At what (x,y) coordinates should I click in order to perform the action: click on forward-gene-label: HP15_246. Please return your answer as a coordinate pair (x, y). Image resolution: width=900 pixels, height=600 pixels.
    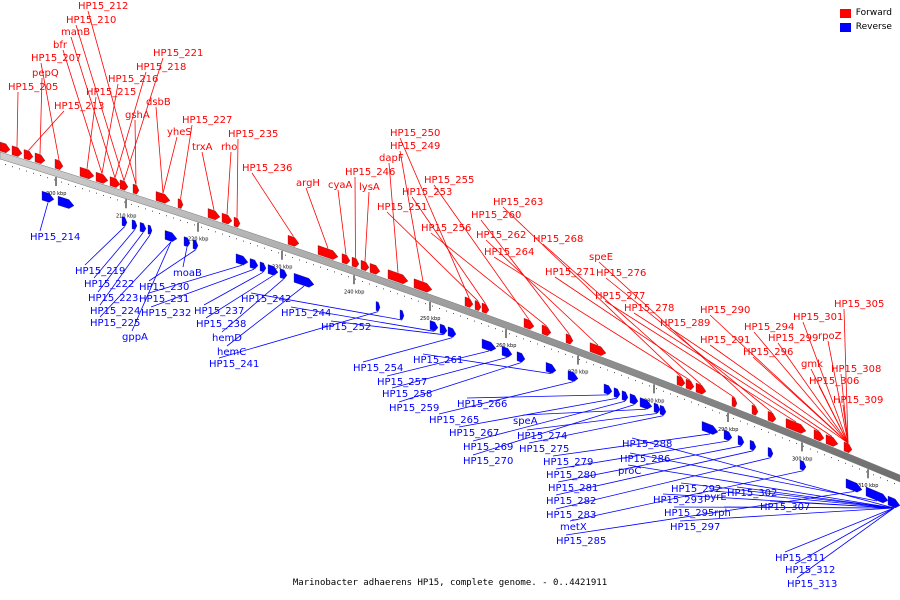
    Looking at the image, I should click on (370, 172).